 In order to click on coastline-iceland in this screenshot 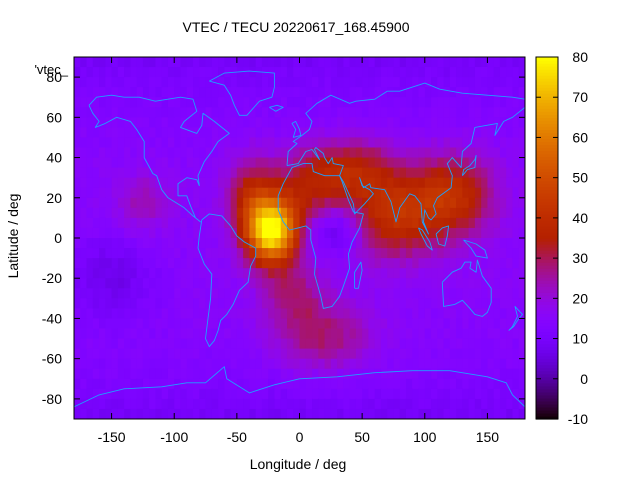, I will do `click(276, 108)`.